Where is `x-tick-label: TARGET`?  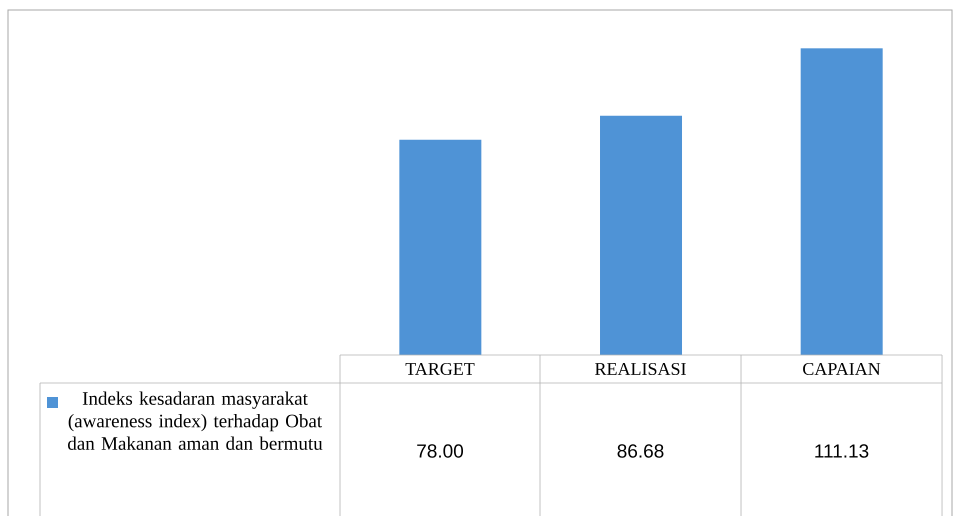
x-tick-label: TARGET is located at coordinates (440, 369).